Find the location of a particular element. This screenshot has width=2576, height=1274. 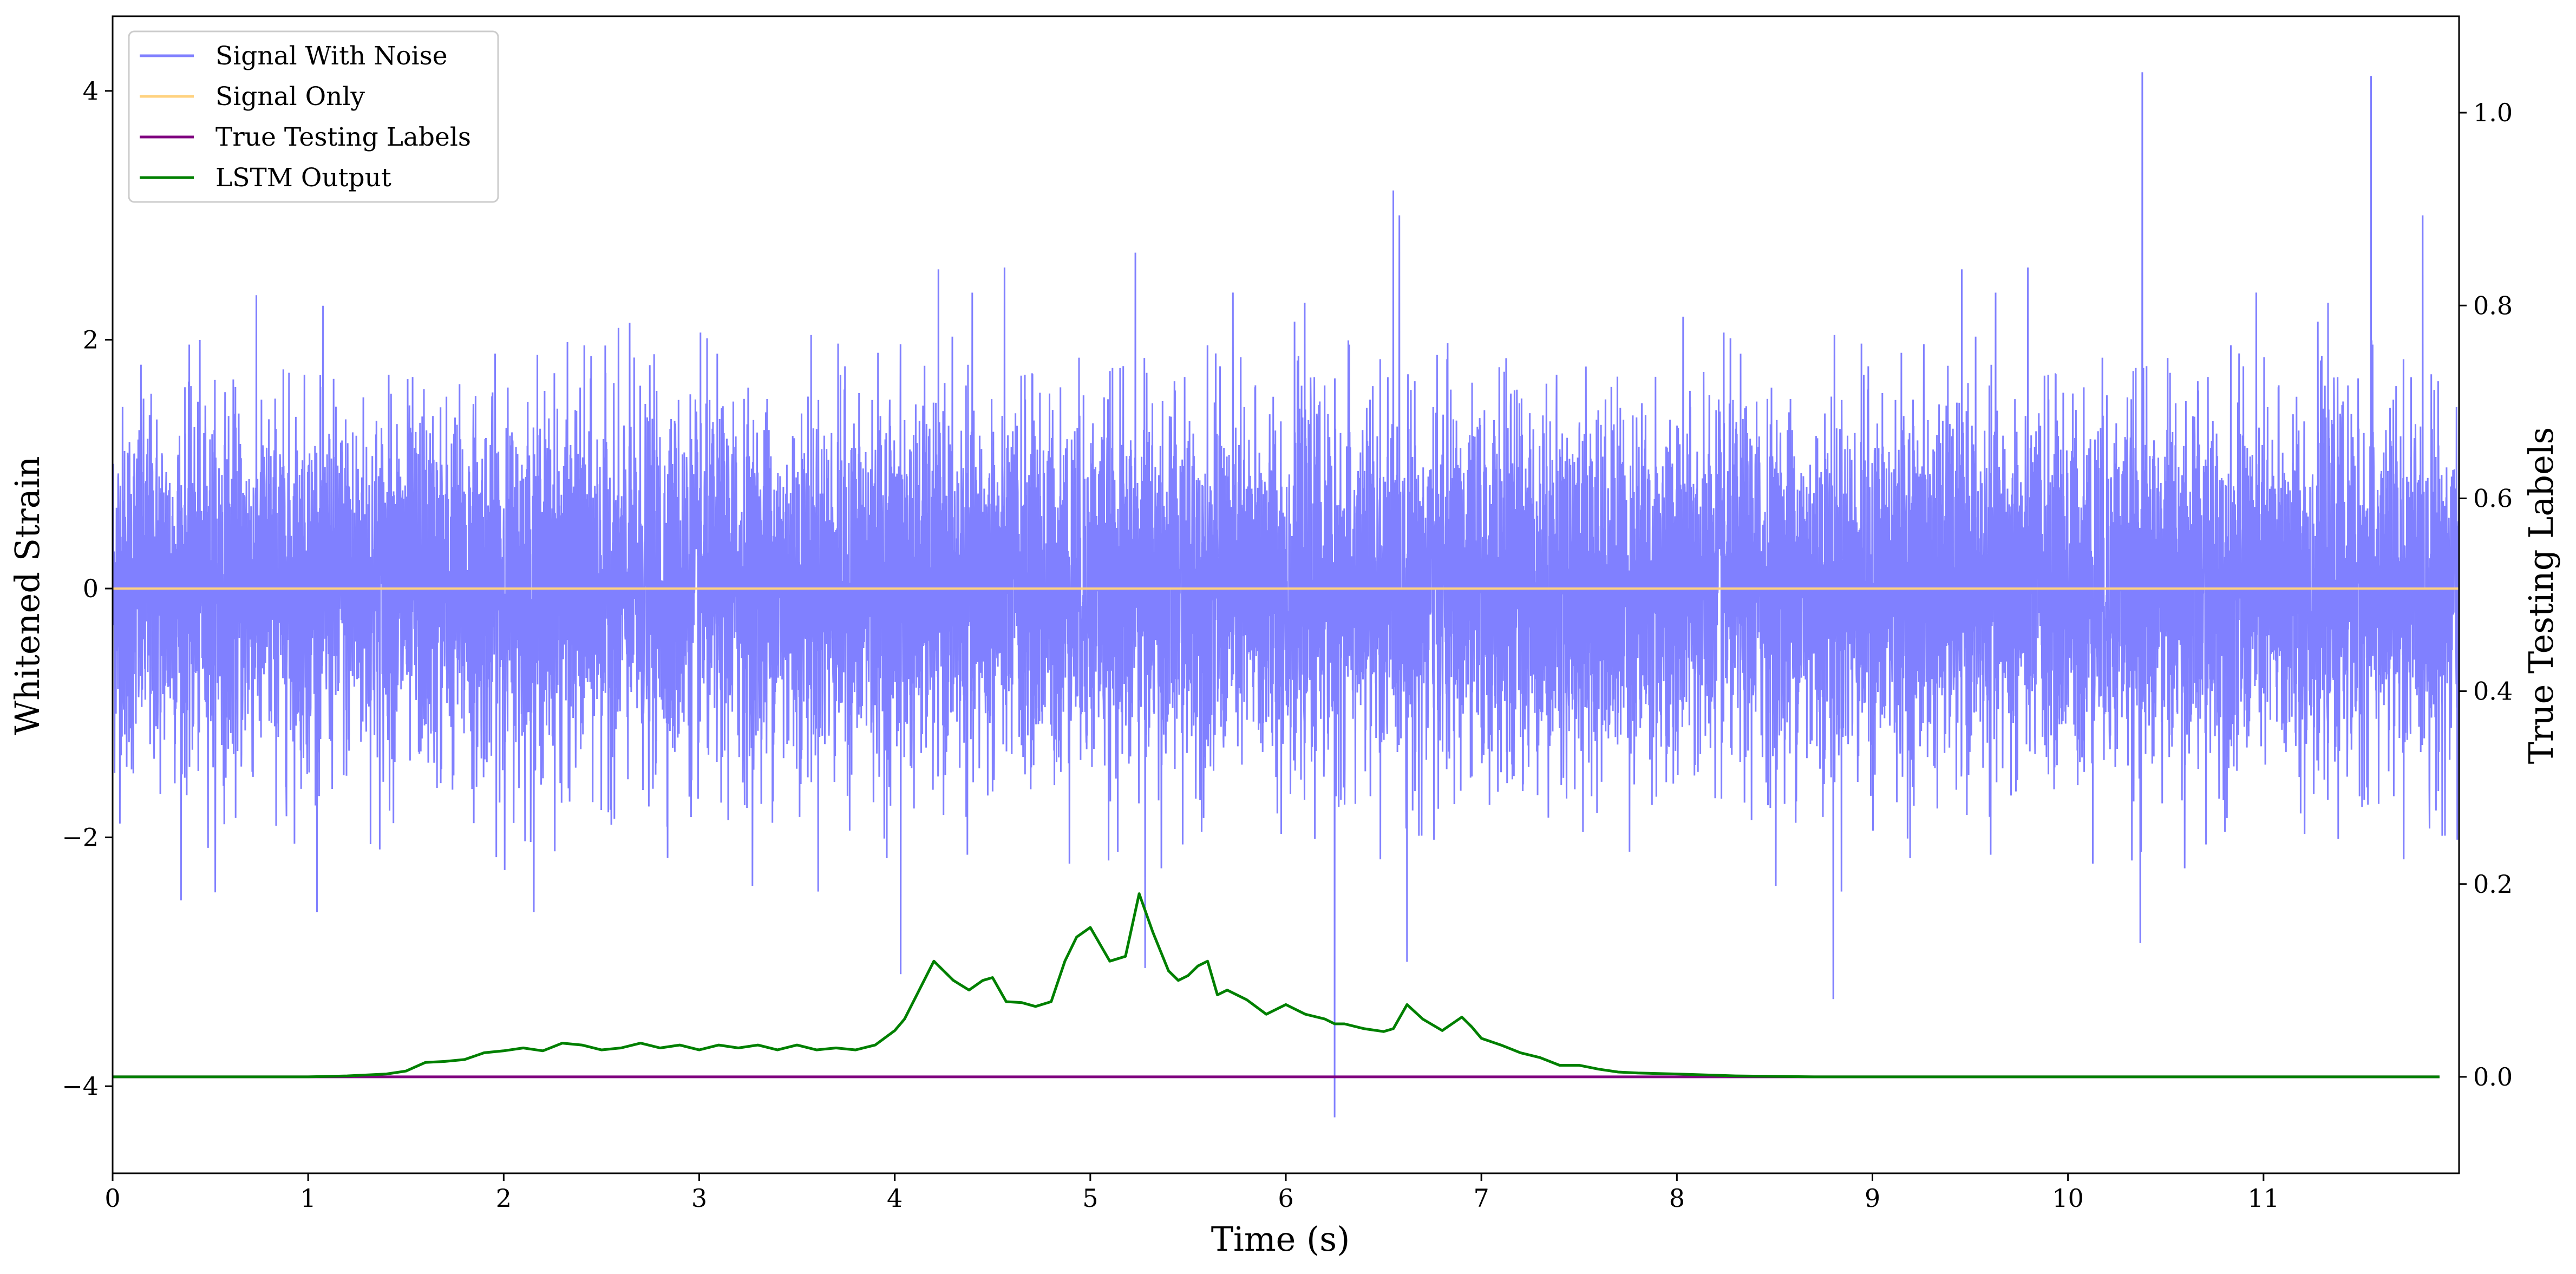

left-y-tick-label: −4 is located at coordinates (80, 1086).